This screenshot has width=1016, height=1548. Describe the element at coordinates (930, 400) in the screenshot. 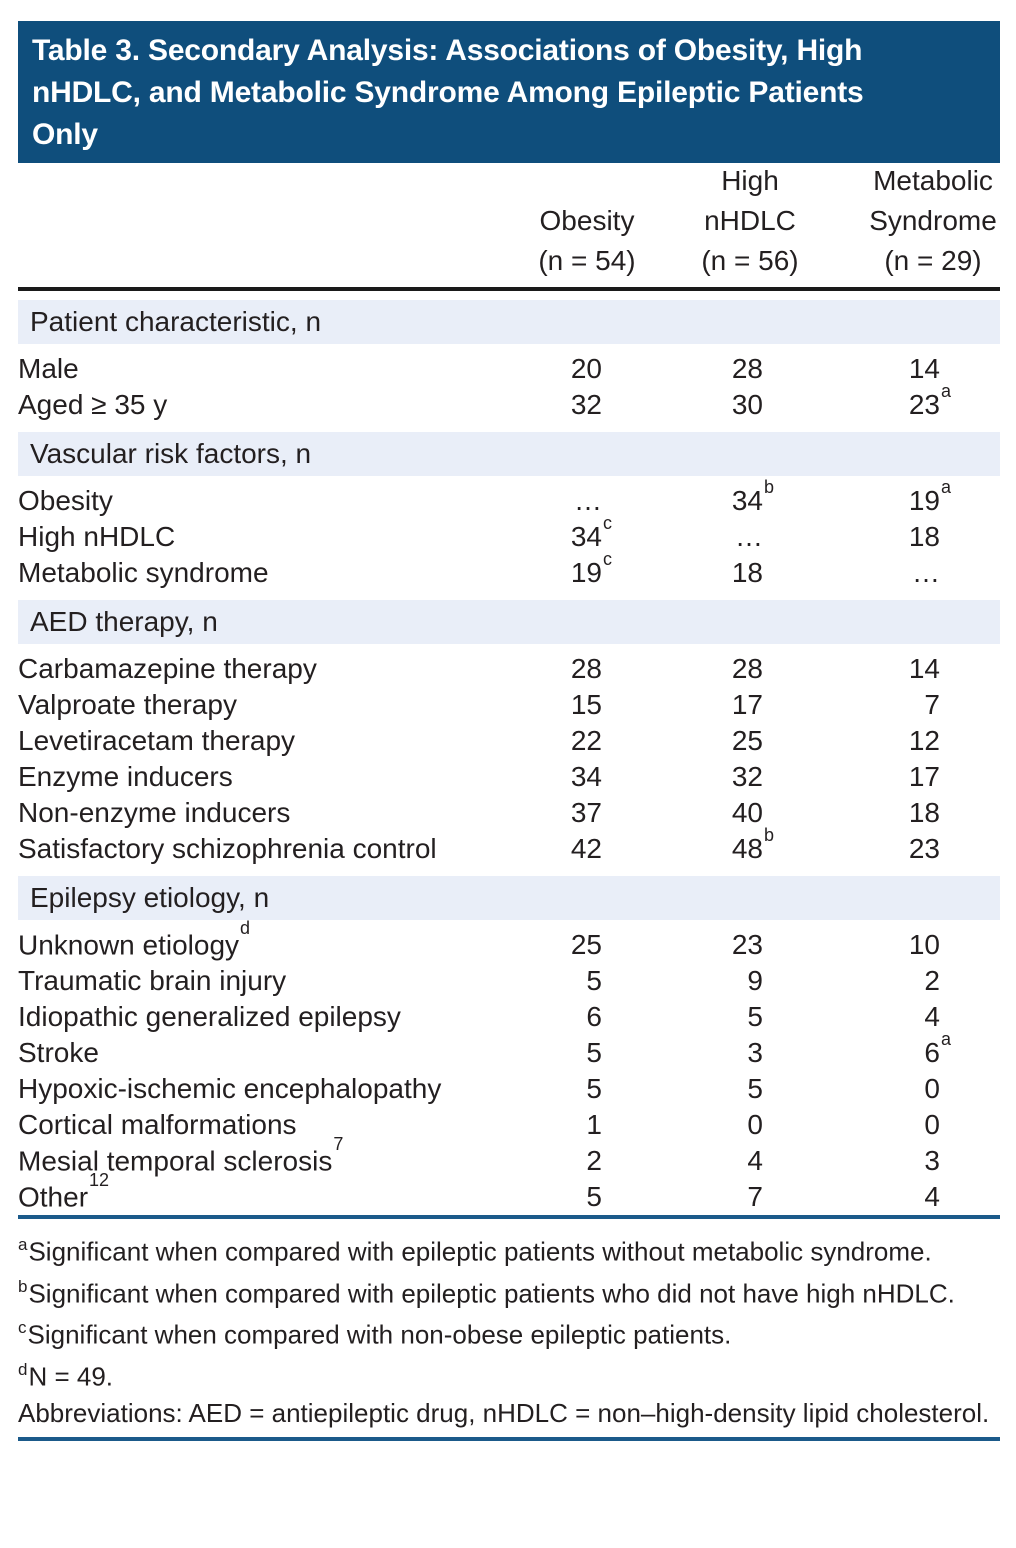

I see `cell-number: 23 a` at that location.